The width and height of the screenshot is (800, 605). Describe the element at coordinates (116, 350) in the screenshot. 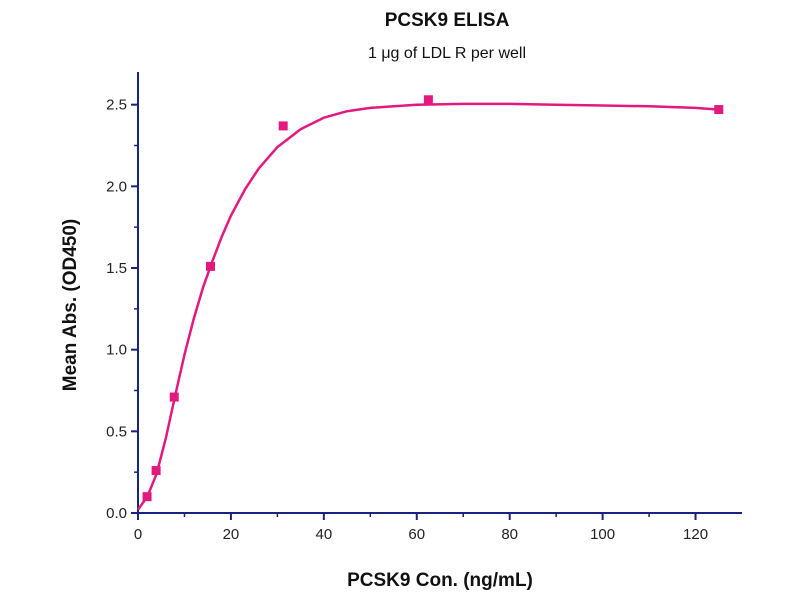

I see `y-tick-label: 1.0` at that location.